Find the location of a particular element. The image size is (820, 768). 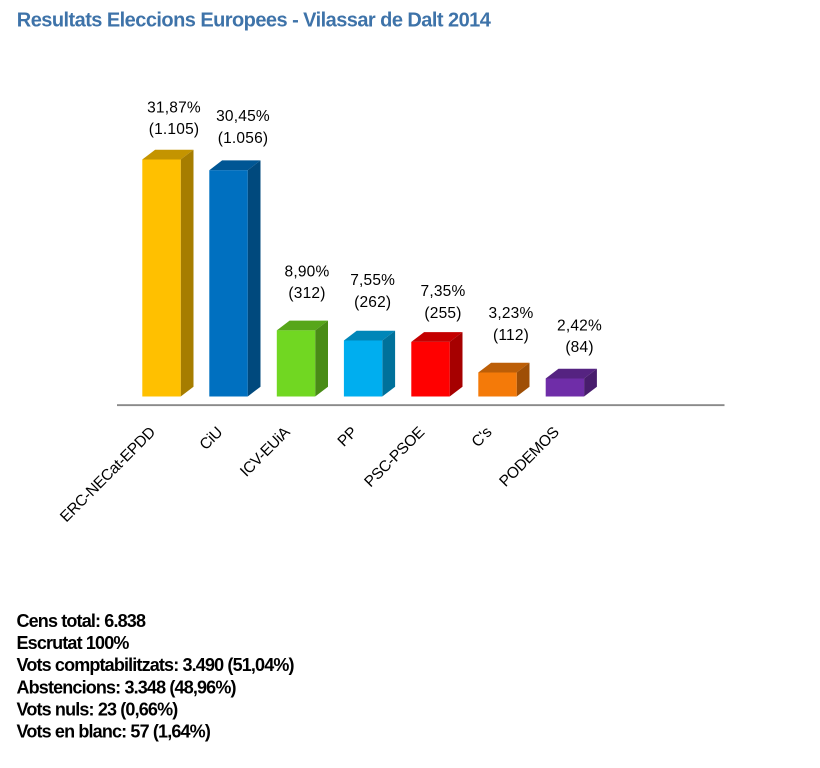

svg-text: Vots nuls: 23 (0,66%) is located at coordinates (98, 709).